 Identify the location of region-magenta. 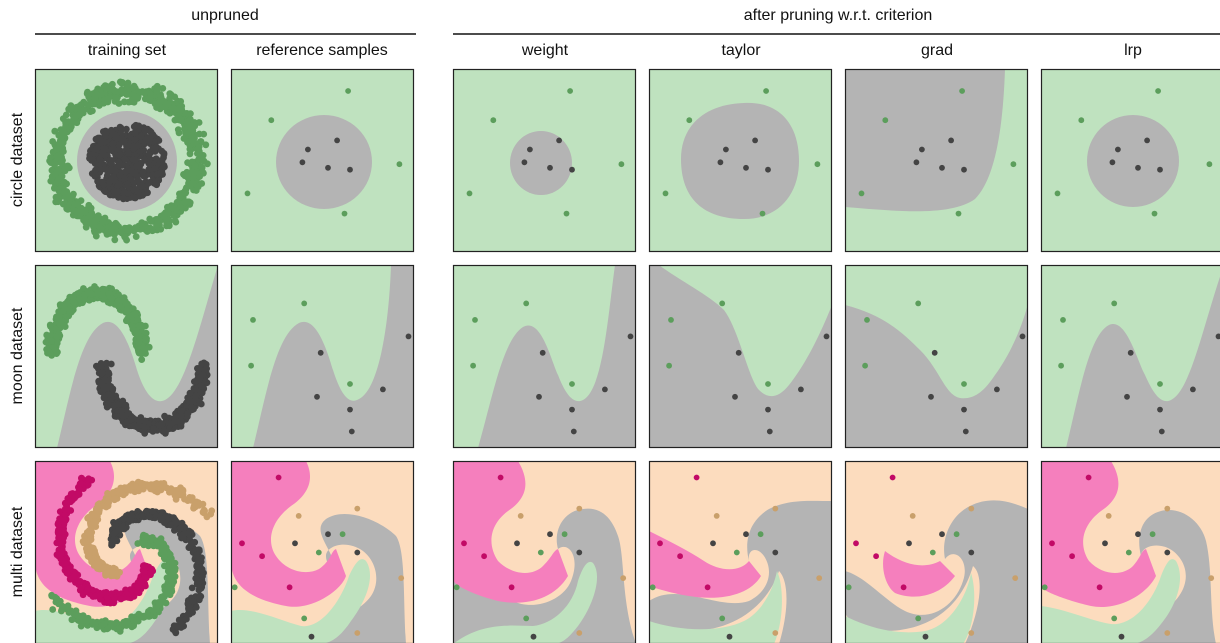
(919, 574).